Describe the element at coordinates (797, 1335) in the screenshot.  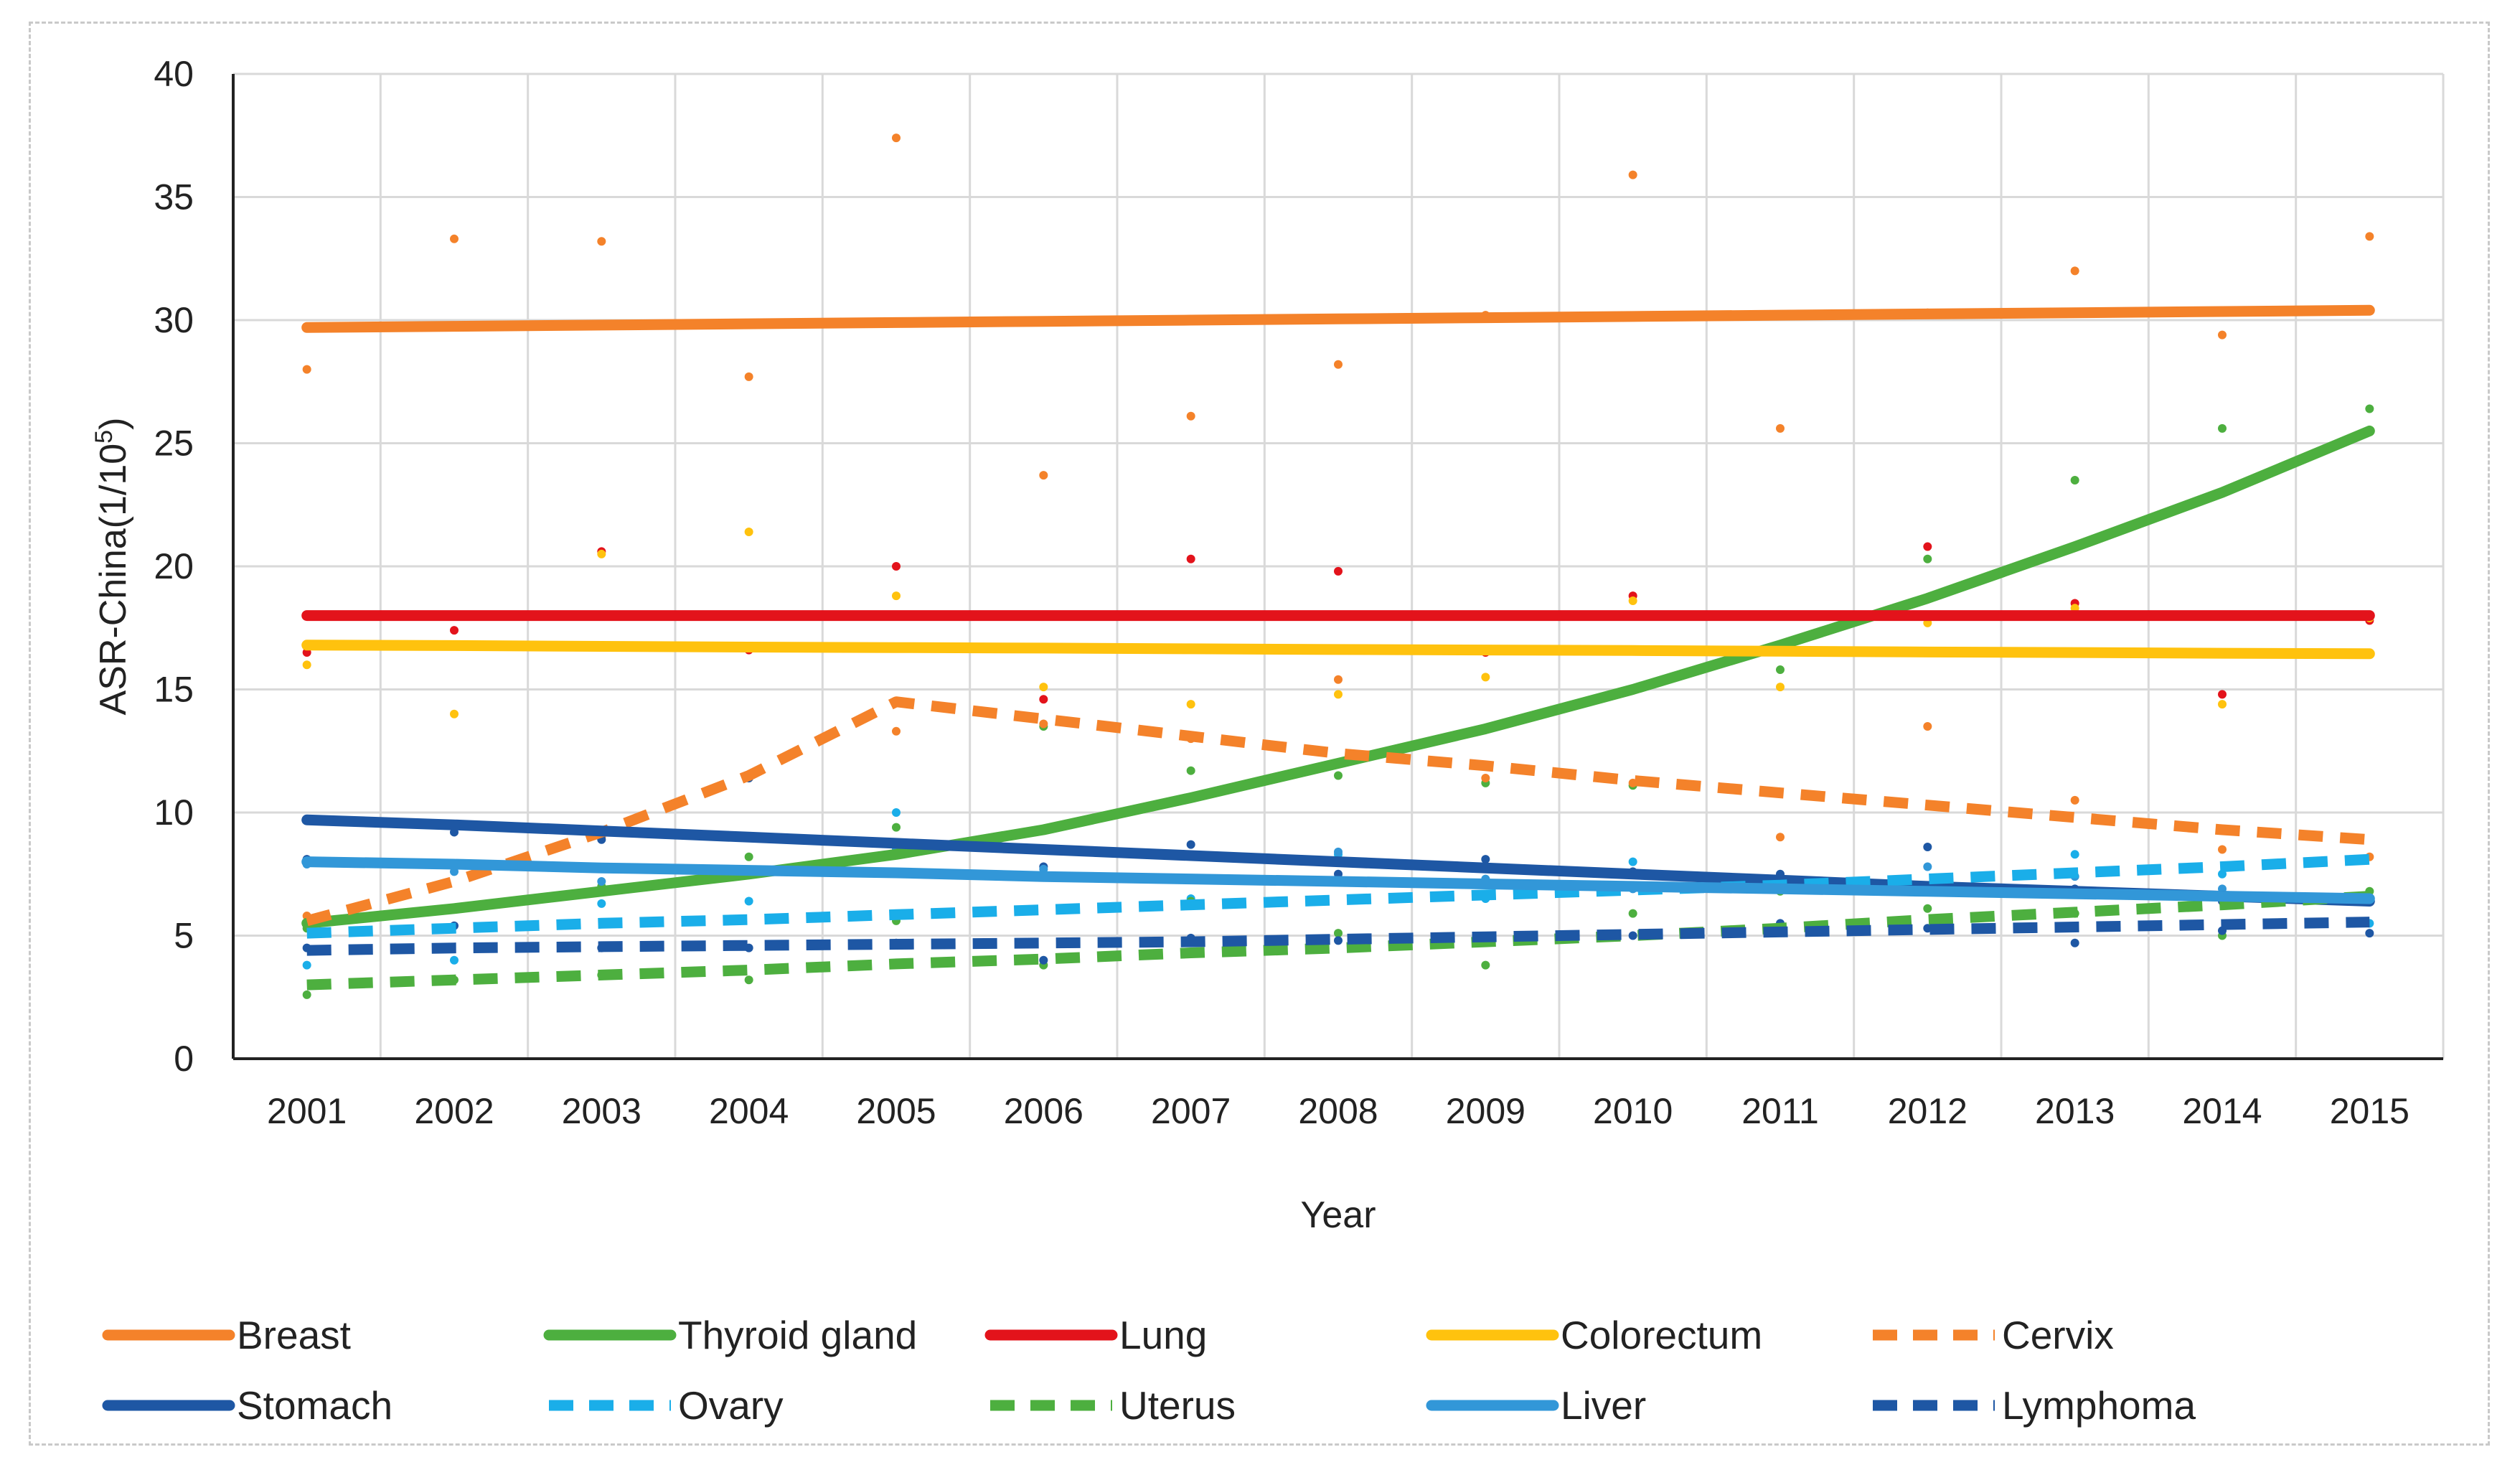
I see `legend-label: Thyroid gland` at that location.